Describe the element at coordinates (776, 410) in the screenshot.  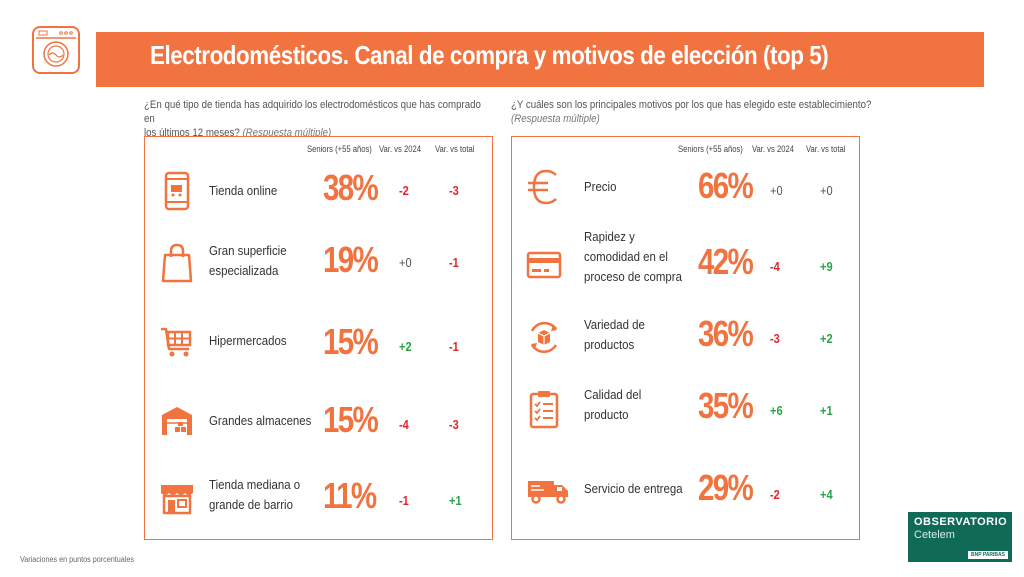
I see `row-var-2024: +6` at that location.